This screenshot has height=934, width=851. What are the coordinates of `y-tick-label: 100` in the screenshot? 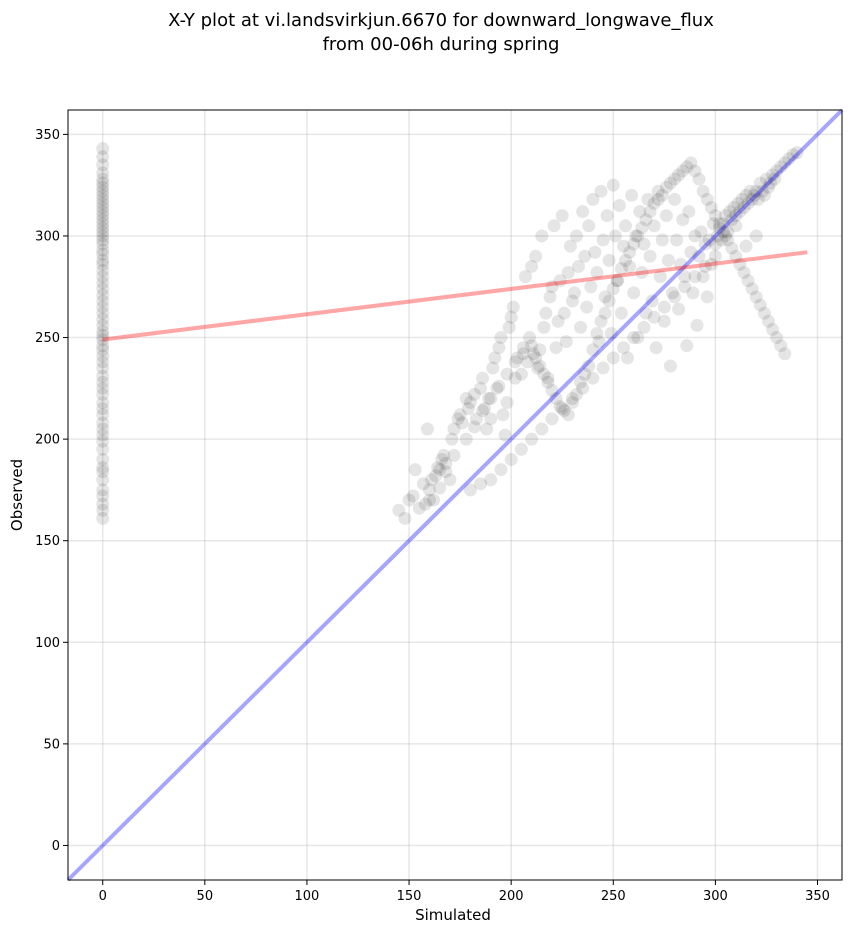 It's located at (47, 643).